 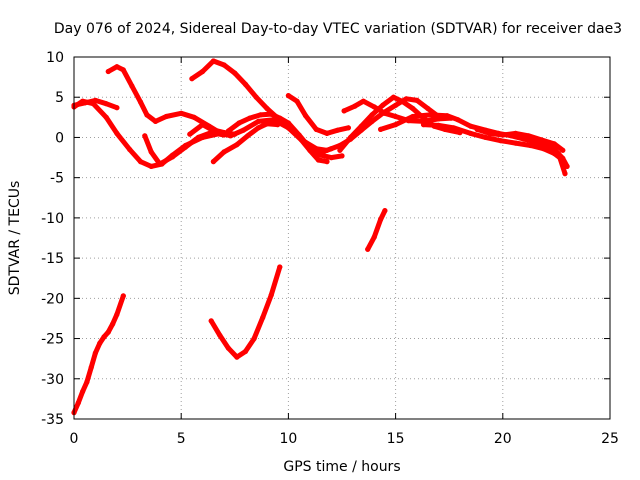 I want to click on x-tick-label: 15, so click(x=396, y=439).